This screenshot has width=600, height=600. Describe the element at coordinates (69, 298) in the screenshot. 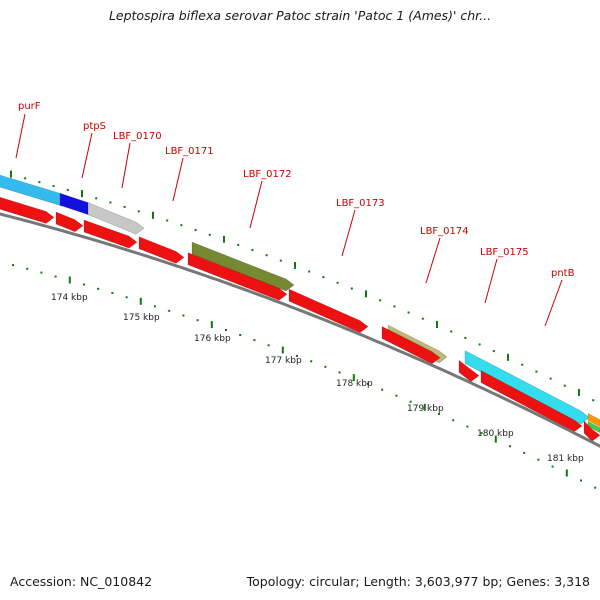

I see `kbp-label-174: 174 kbp` at that location.